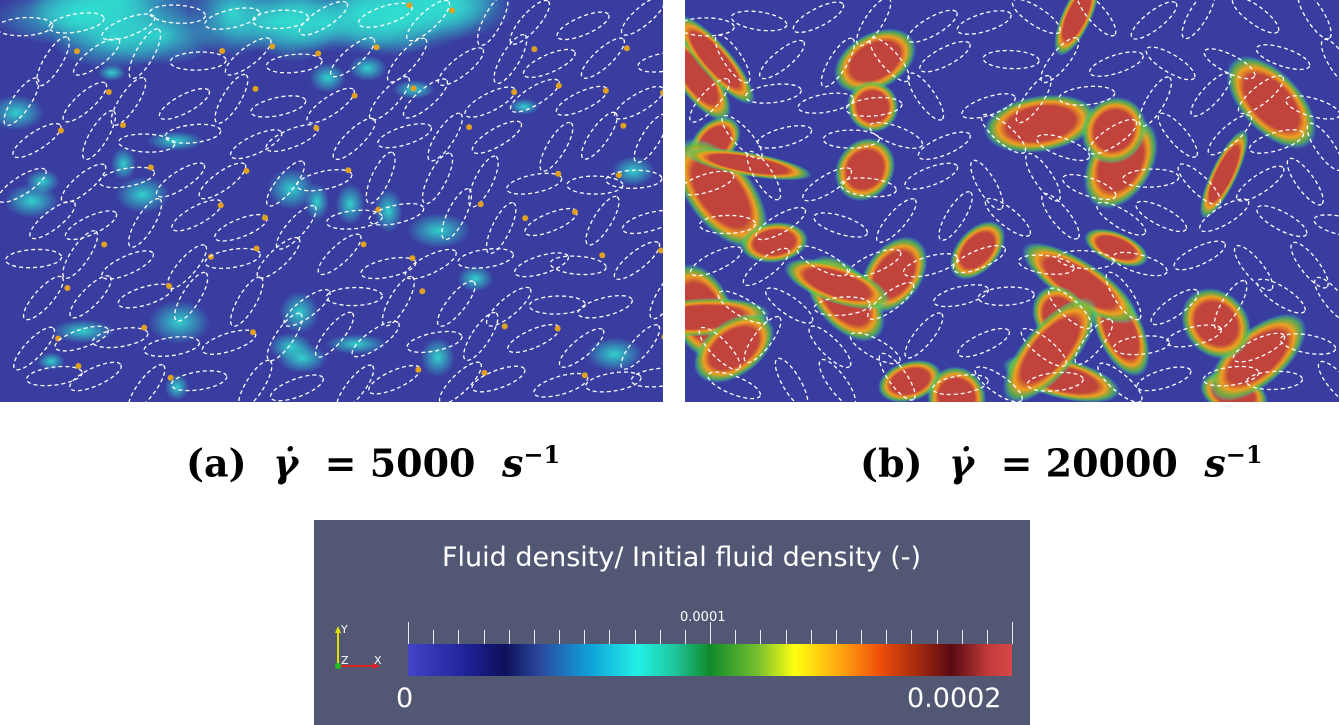  Describe the element at coordinates (358, 646) in the screenshot. I see `axes-triad-icon: Y Z X` at that location.